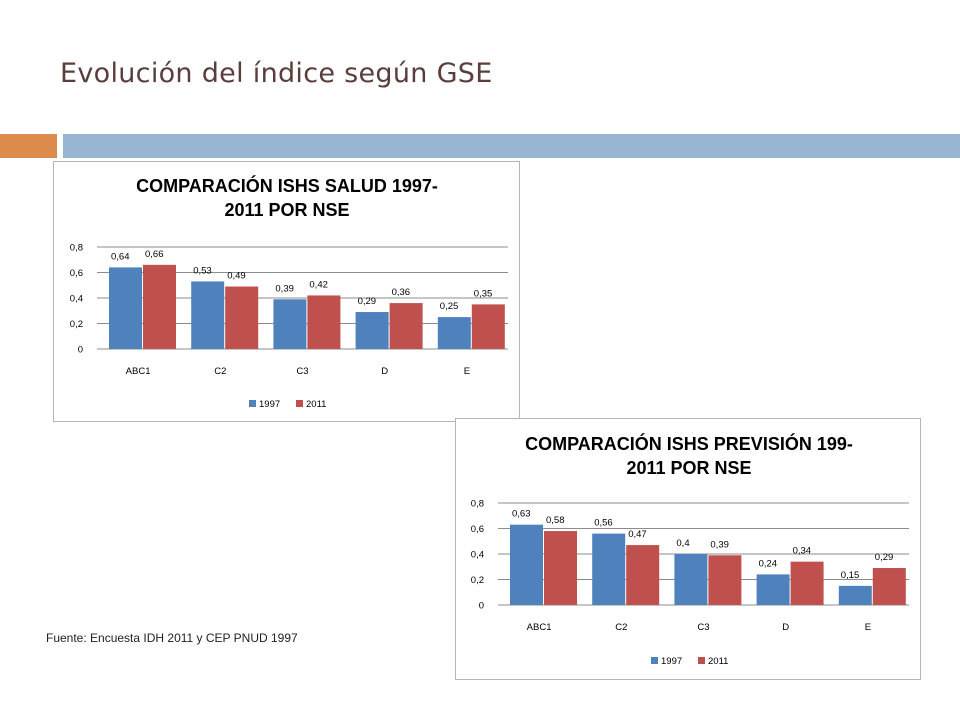 Image resolution: width=960 pixels, height=720 pixels. What do you see at coordinates (621, 627) in the screenshot?
I see `chart-prevision-category-label: C2` at bounding box center [621, 627].